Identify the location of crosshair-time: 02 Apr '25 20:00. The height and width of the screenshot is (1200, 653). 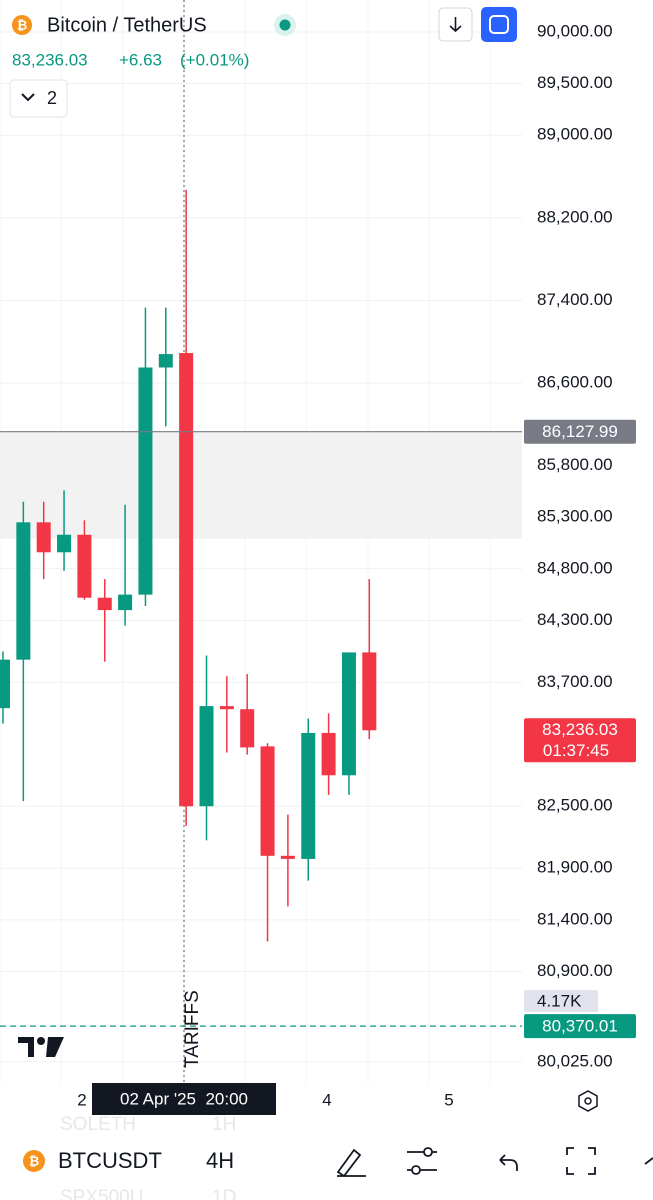
(184, 1098).